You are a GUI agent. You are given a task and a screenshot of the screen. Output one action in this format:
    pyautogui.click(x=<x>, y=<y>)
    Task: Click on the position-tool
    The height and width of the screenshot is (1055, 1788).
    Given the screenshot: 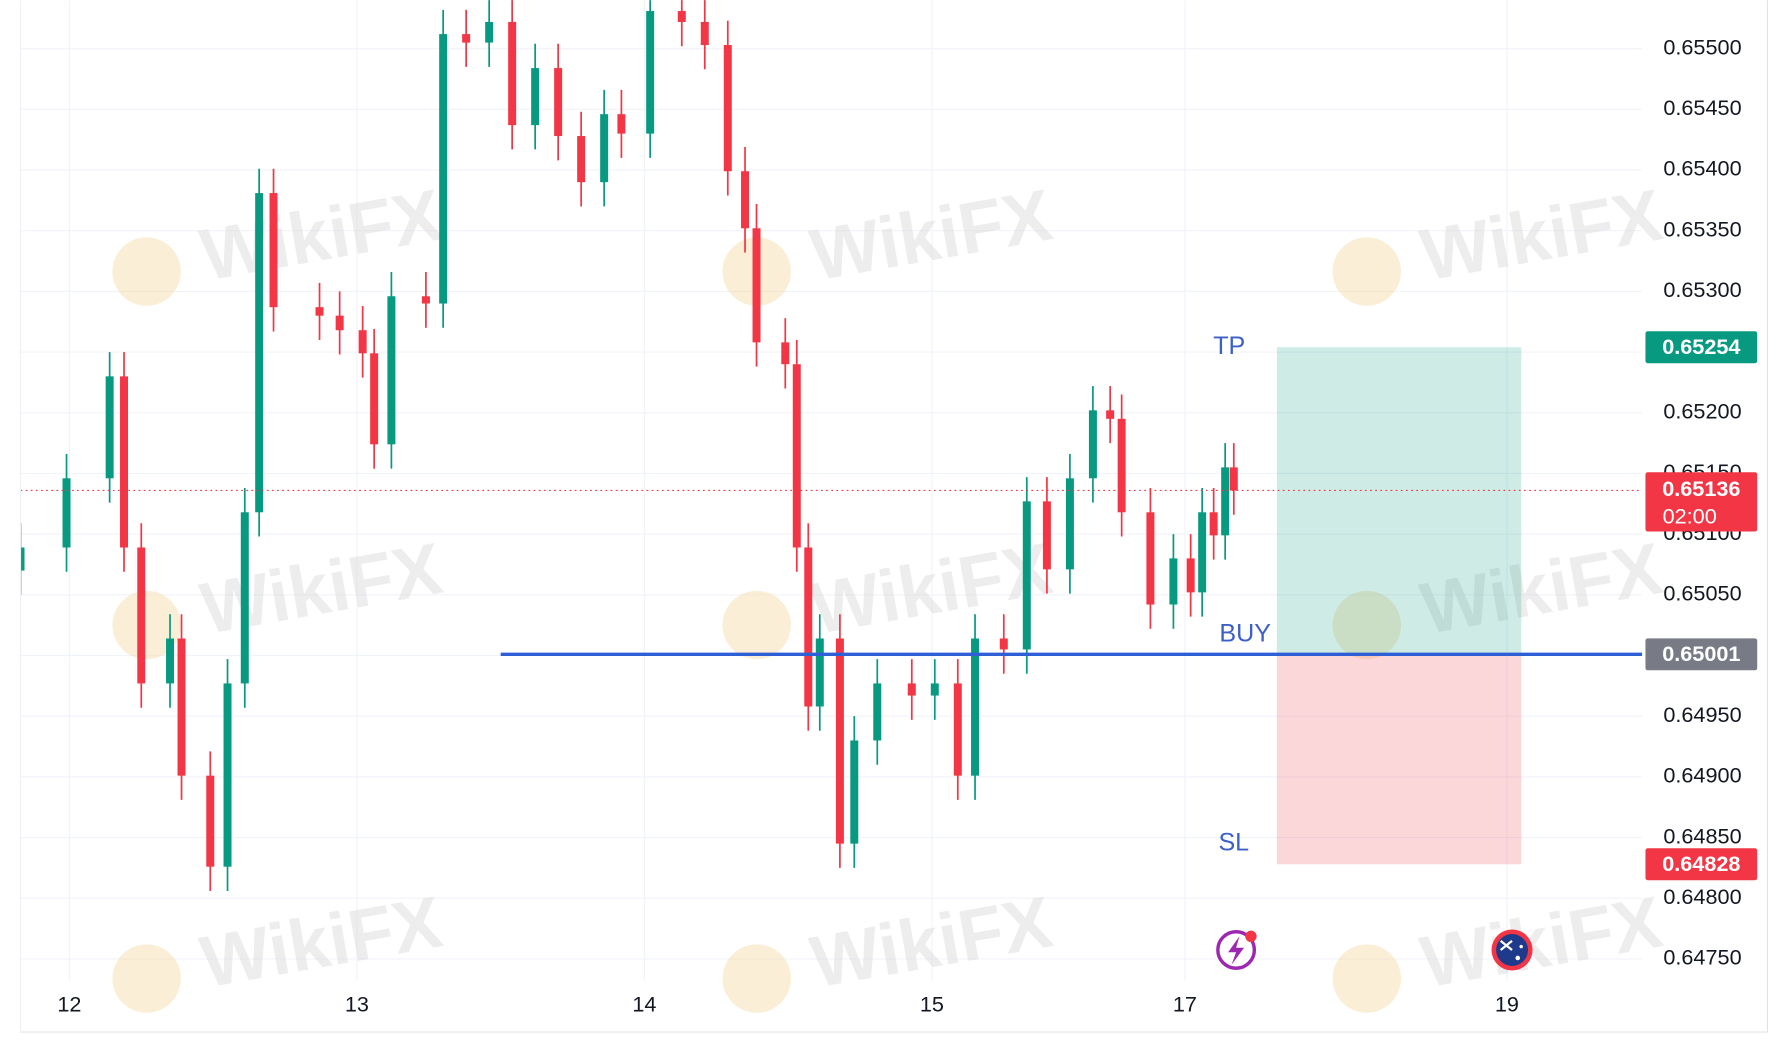 What is the action you would take?
    pyautogui.click(x=1399, y=606)
    